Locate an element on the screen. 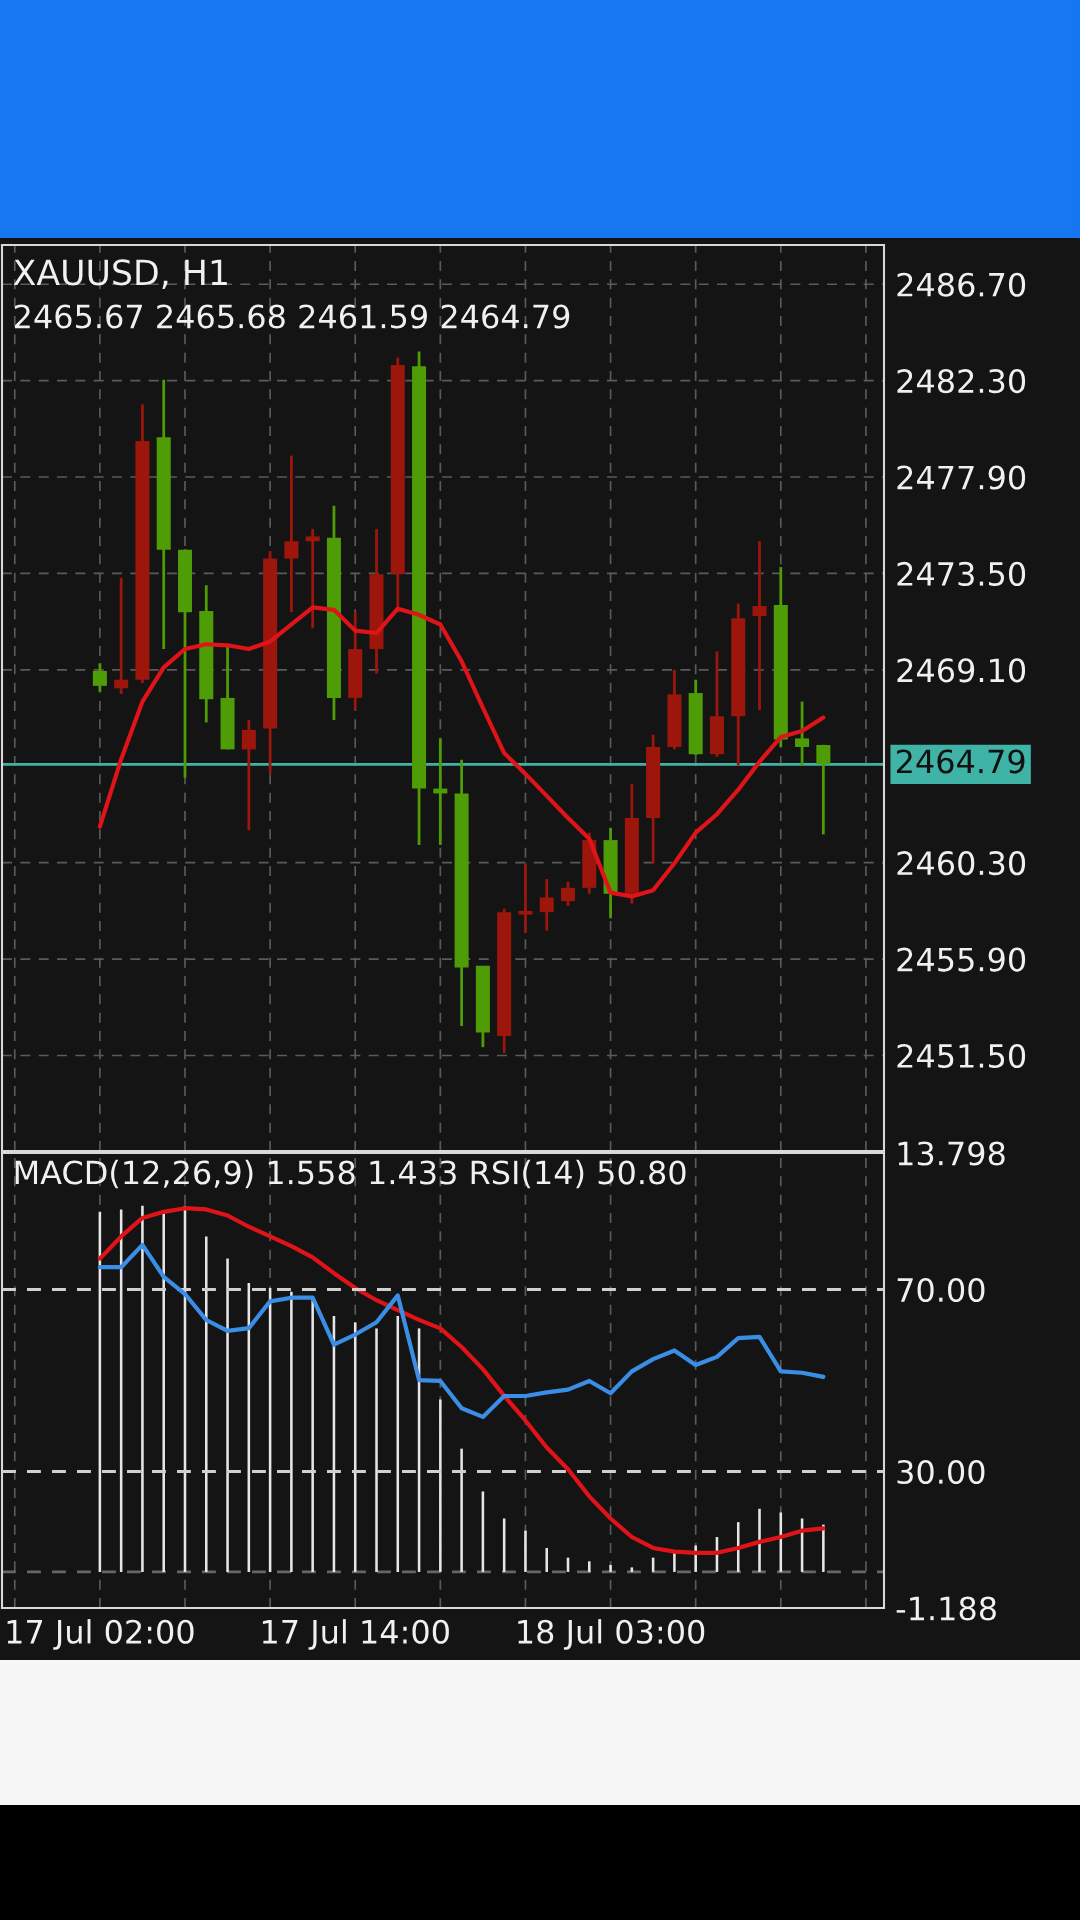 The height and width of the screenshot is (1920, 1080). chart-title: XAUUSD, H1 is located at coordinates (120, 274).